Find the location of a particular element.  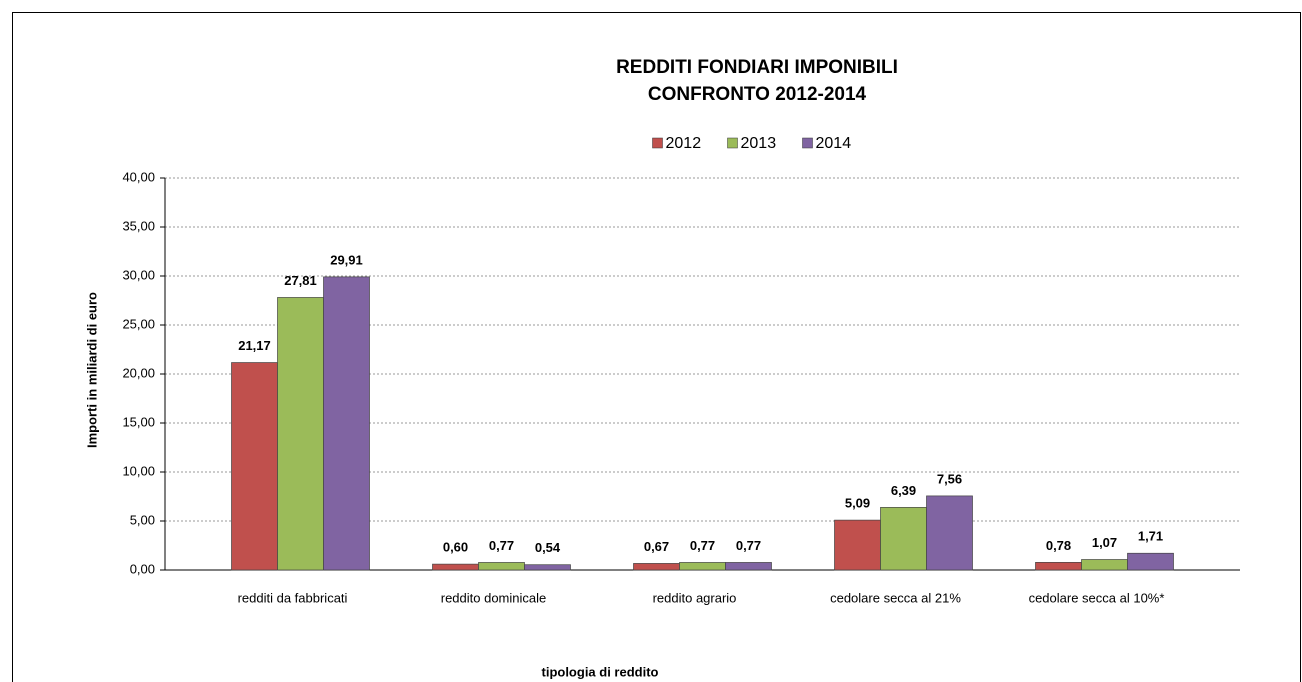

y-tick-label: 10,00 is located at coordinates (138, 470).